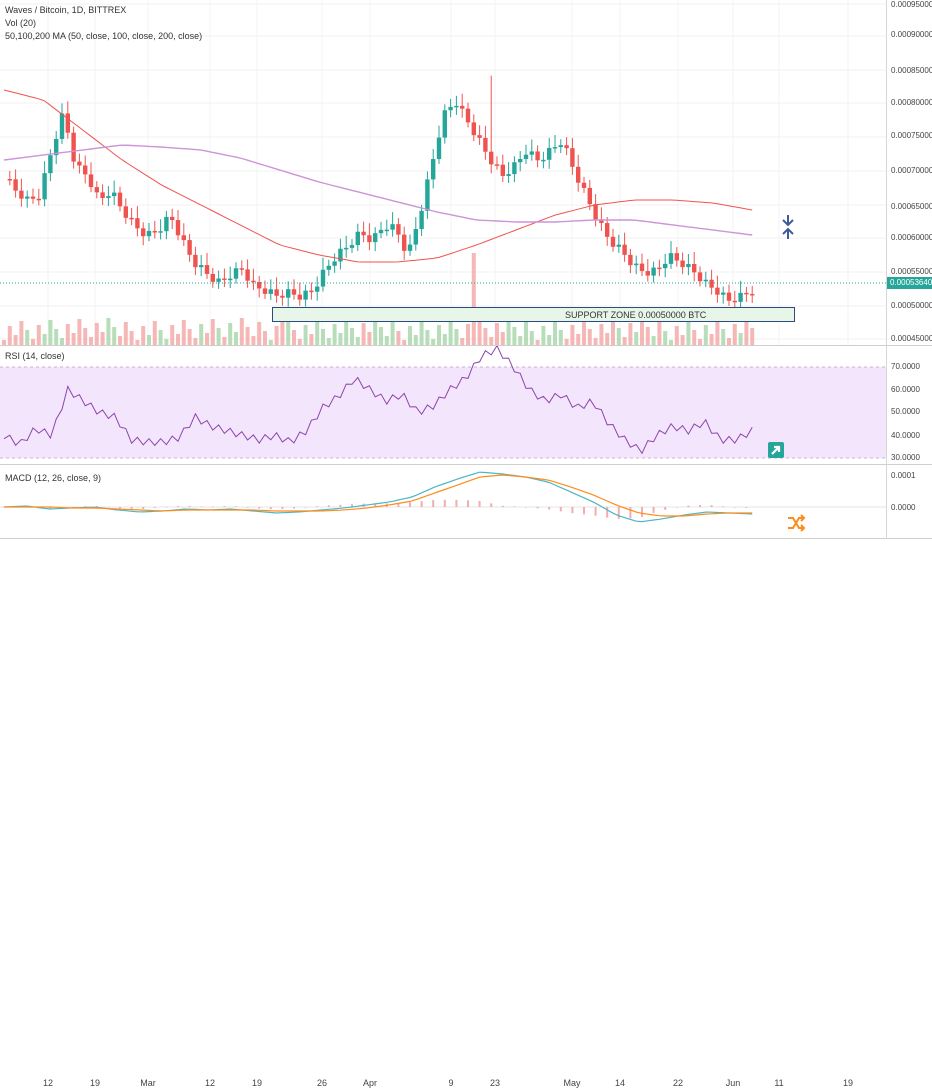  What do you see at coordinates (66, 10) in the screenshot?
I see `symbol-title: Waves / Bitcoin, 1D, BITTREX` at bounding box center [66, 10].